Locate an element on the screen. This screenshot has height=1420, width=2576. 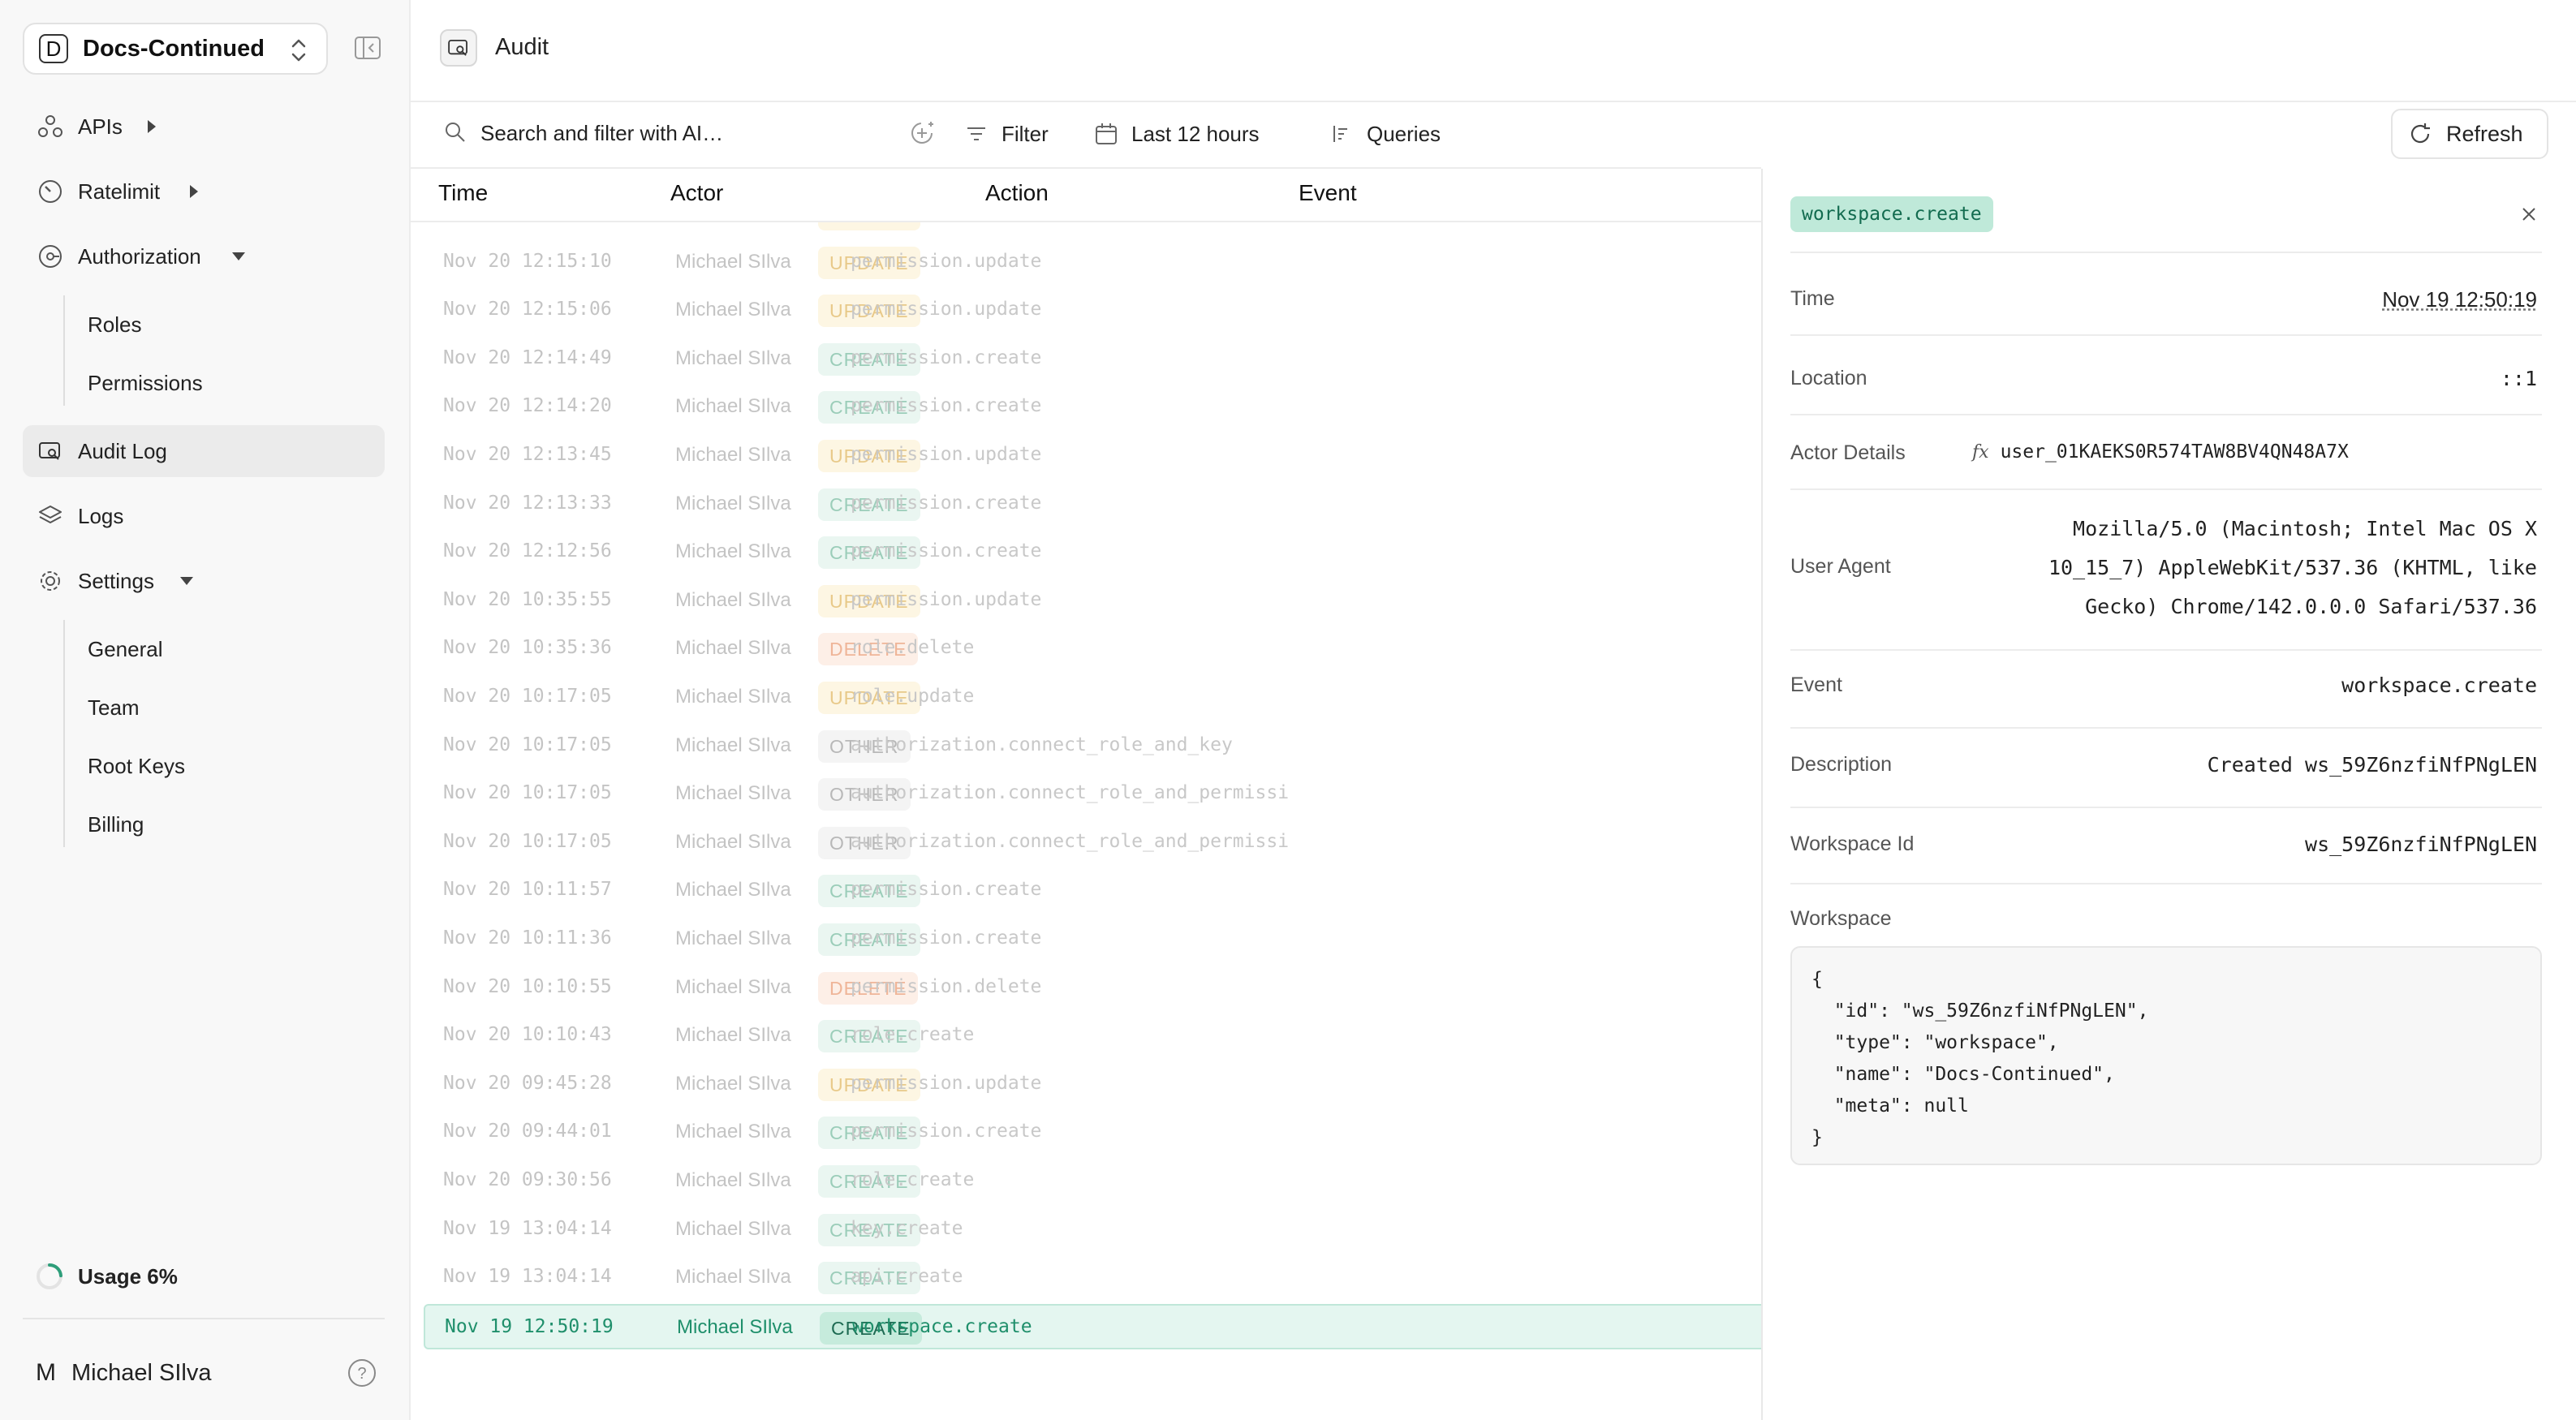
close-icon is located at coordinates (2529, 214).